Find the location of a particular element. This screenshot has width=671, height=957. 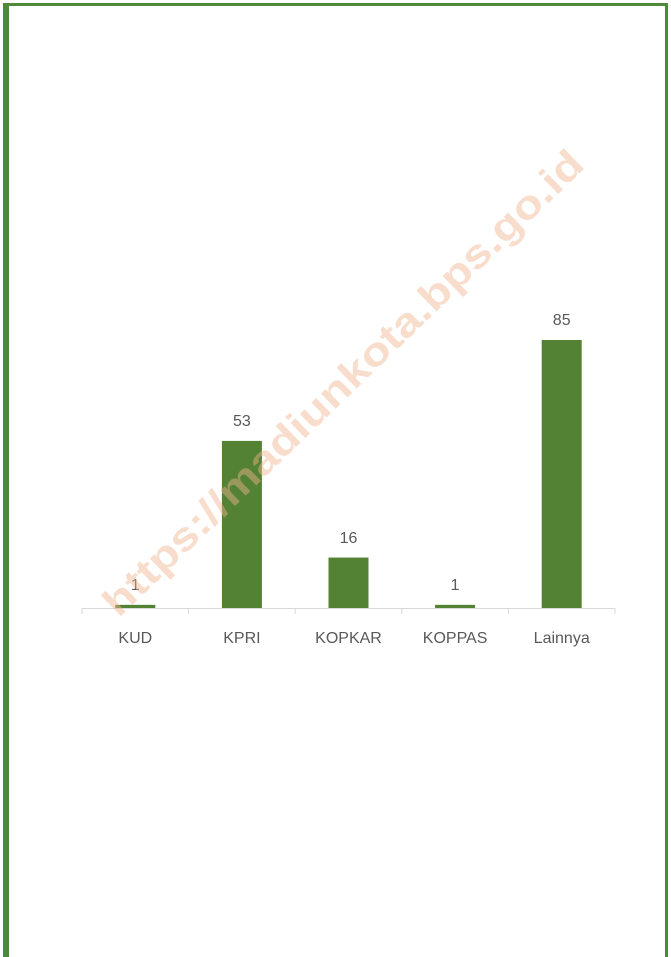

x-tick-label: KPRI is located at coordinates (241, 638).